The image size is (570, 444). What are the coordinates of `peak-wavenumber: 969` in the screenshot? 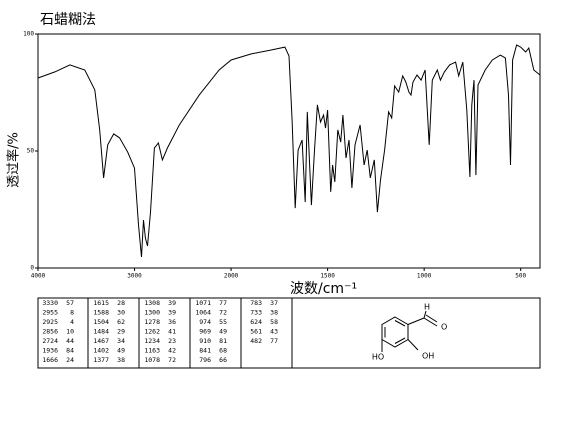 It's located at (205, 332).